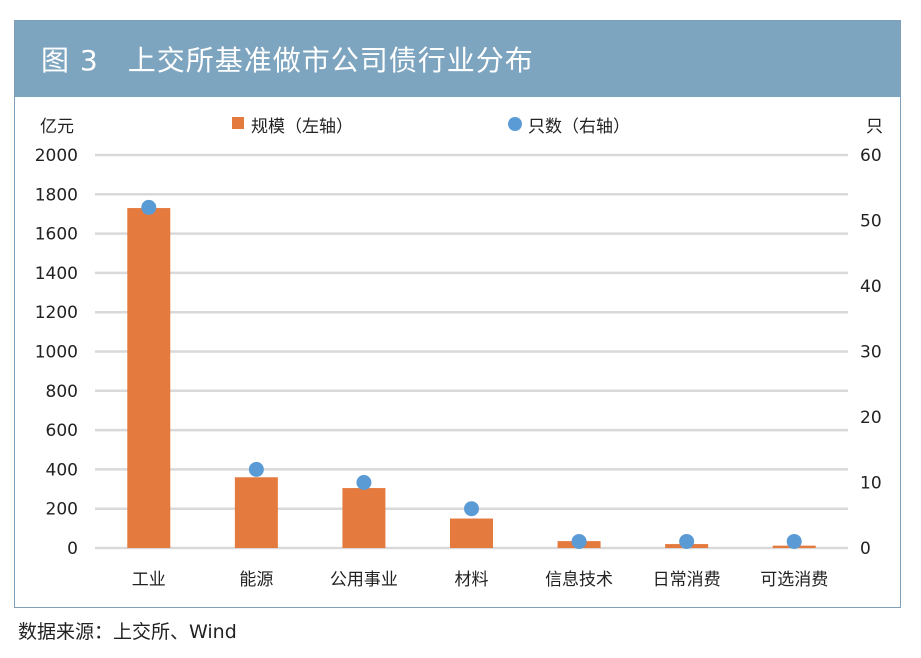  What do you see at coordinates (57, 127) in the screenshot?
I see `left-axis-unit: 亿元` at bounding box center [57, 127].